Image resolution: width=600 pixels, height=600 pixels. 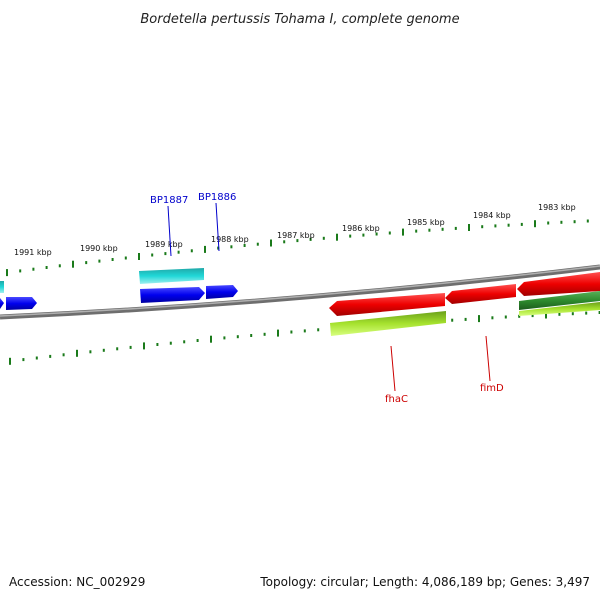 I want to click on gene-arrow-lime-fhac, so click(x=388, y=323).